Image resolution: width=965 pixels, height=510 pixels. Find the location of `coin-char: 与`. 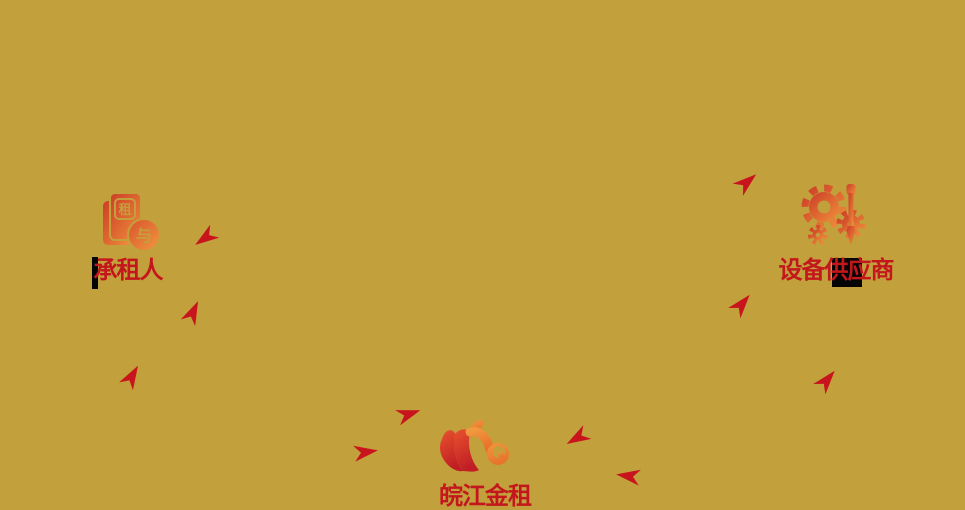

coin-char: 与 is located at coordinates (144, 236).